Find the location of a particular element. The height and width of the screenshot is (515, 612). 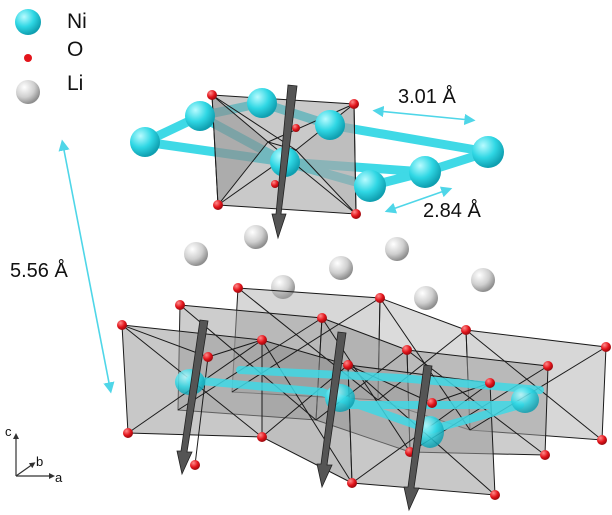

legend-li-swatch is located at coordinates (28, 92).